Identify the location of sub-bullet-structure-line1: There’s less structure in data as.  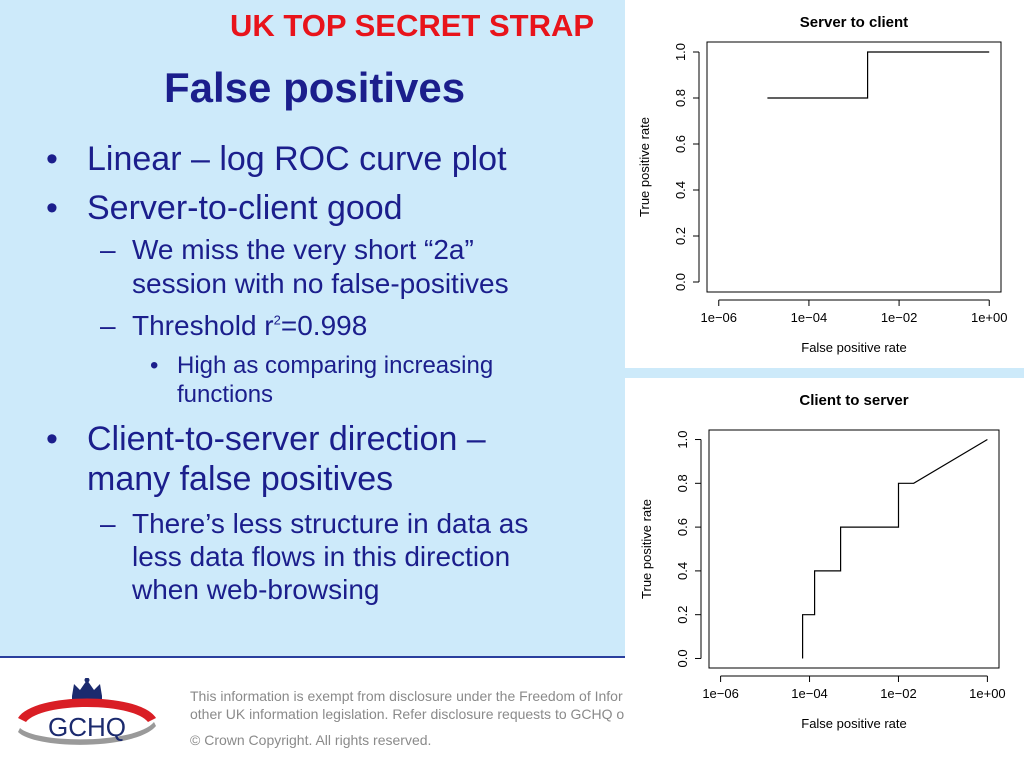
(330, 523).